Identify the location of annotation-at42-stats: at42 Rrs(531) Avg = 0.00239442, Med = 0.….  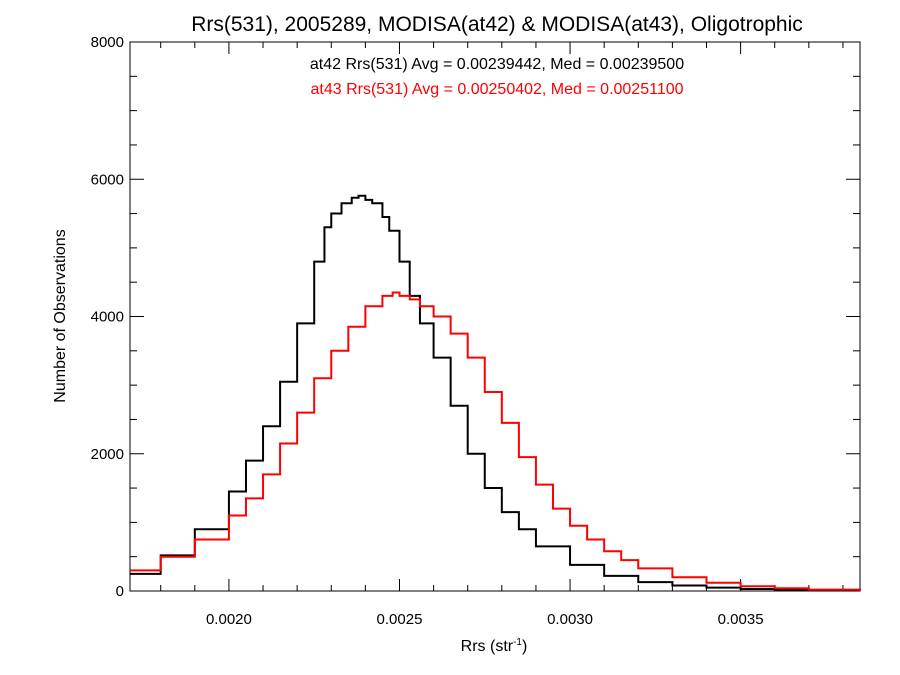
(497, 64).